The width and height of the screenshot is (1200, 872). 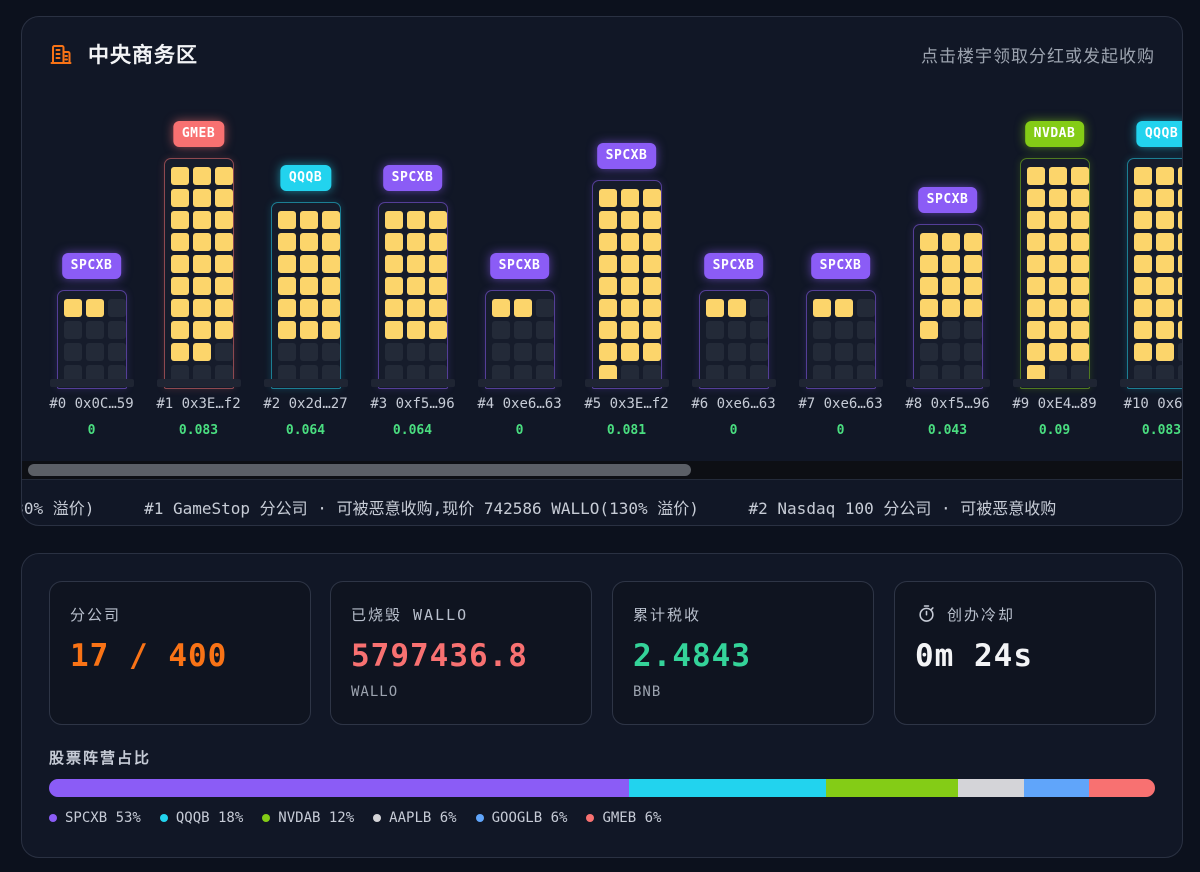 I want to click on building-5: SPCXB #5 0x3E…f2 0.081, so click(x=626, y=274).